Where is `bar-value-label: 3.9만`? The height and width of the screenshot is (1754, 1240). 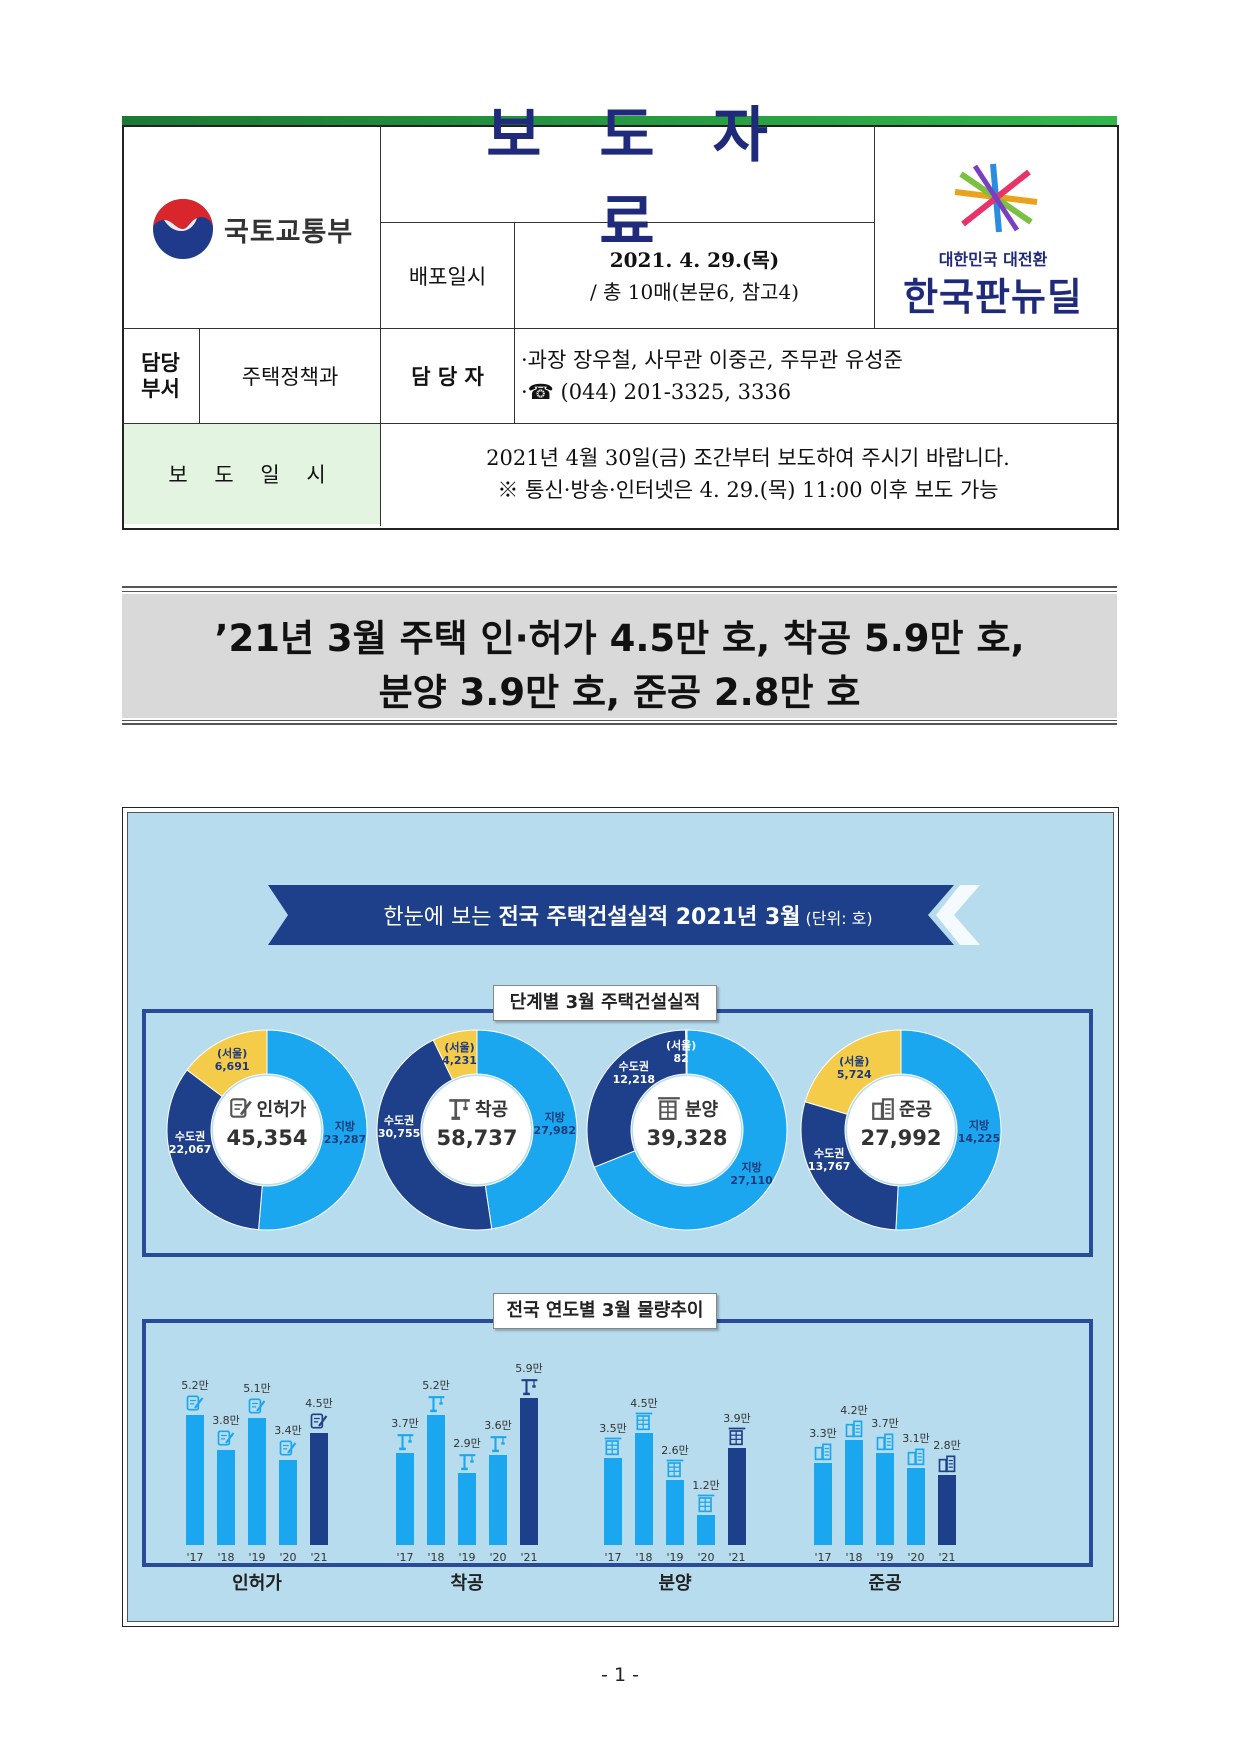 bar-value-label: 3.9만 is located at coordinates (737, 1418).